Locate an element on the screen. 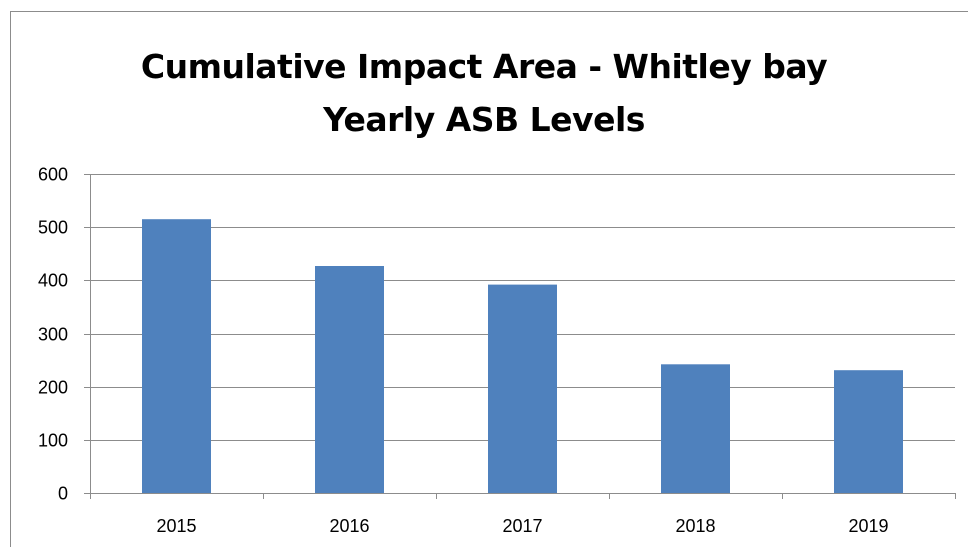  y-tick-label-500: 500 is located at coordinates (53, 228).